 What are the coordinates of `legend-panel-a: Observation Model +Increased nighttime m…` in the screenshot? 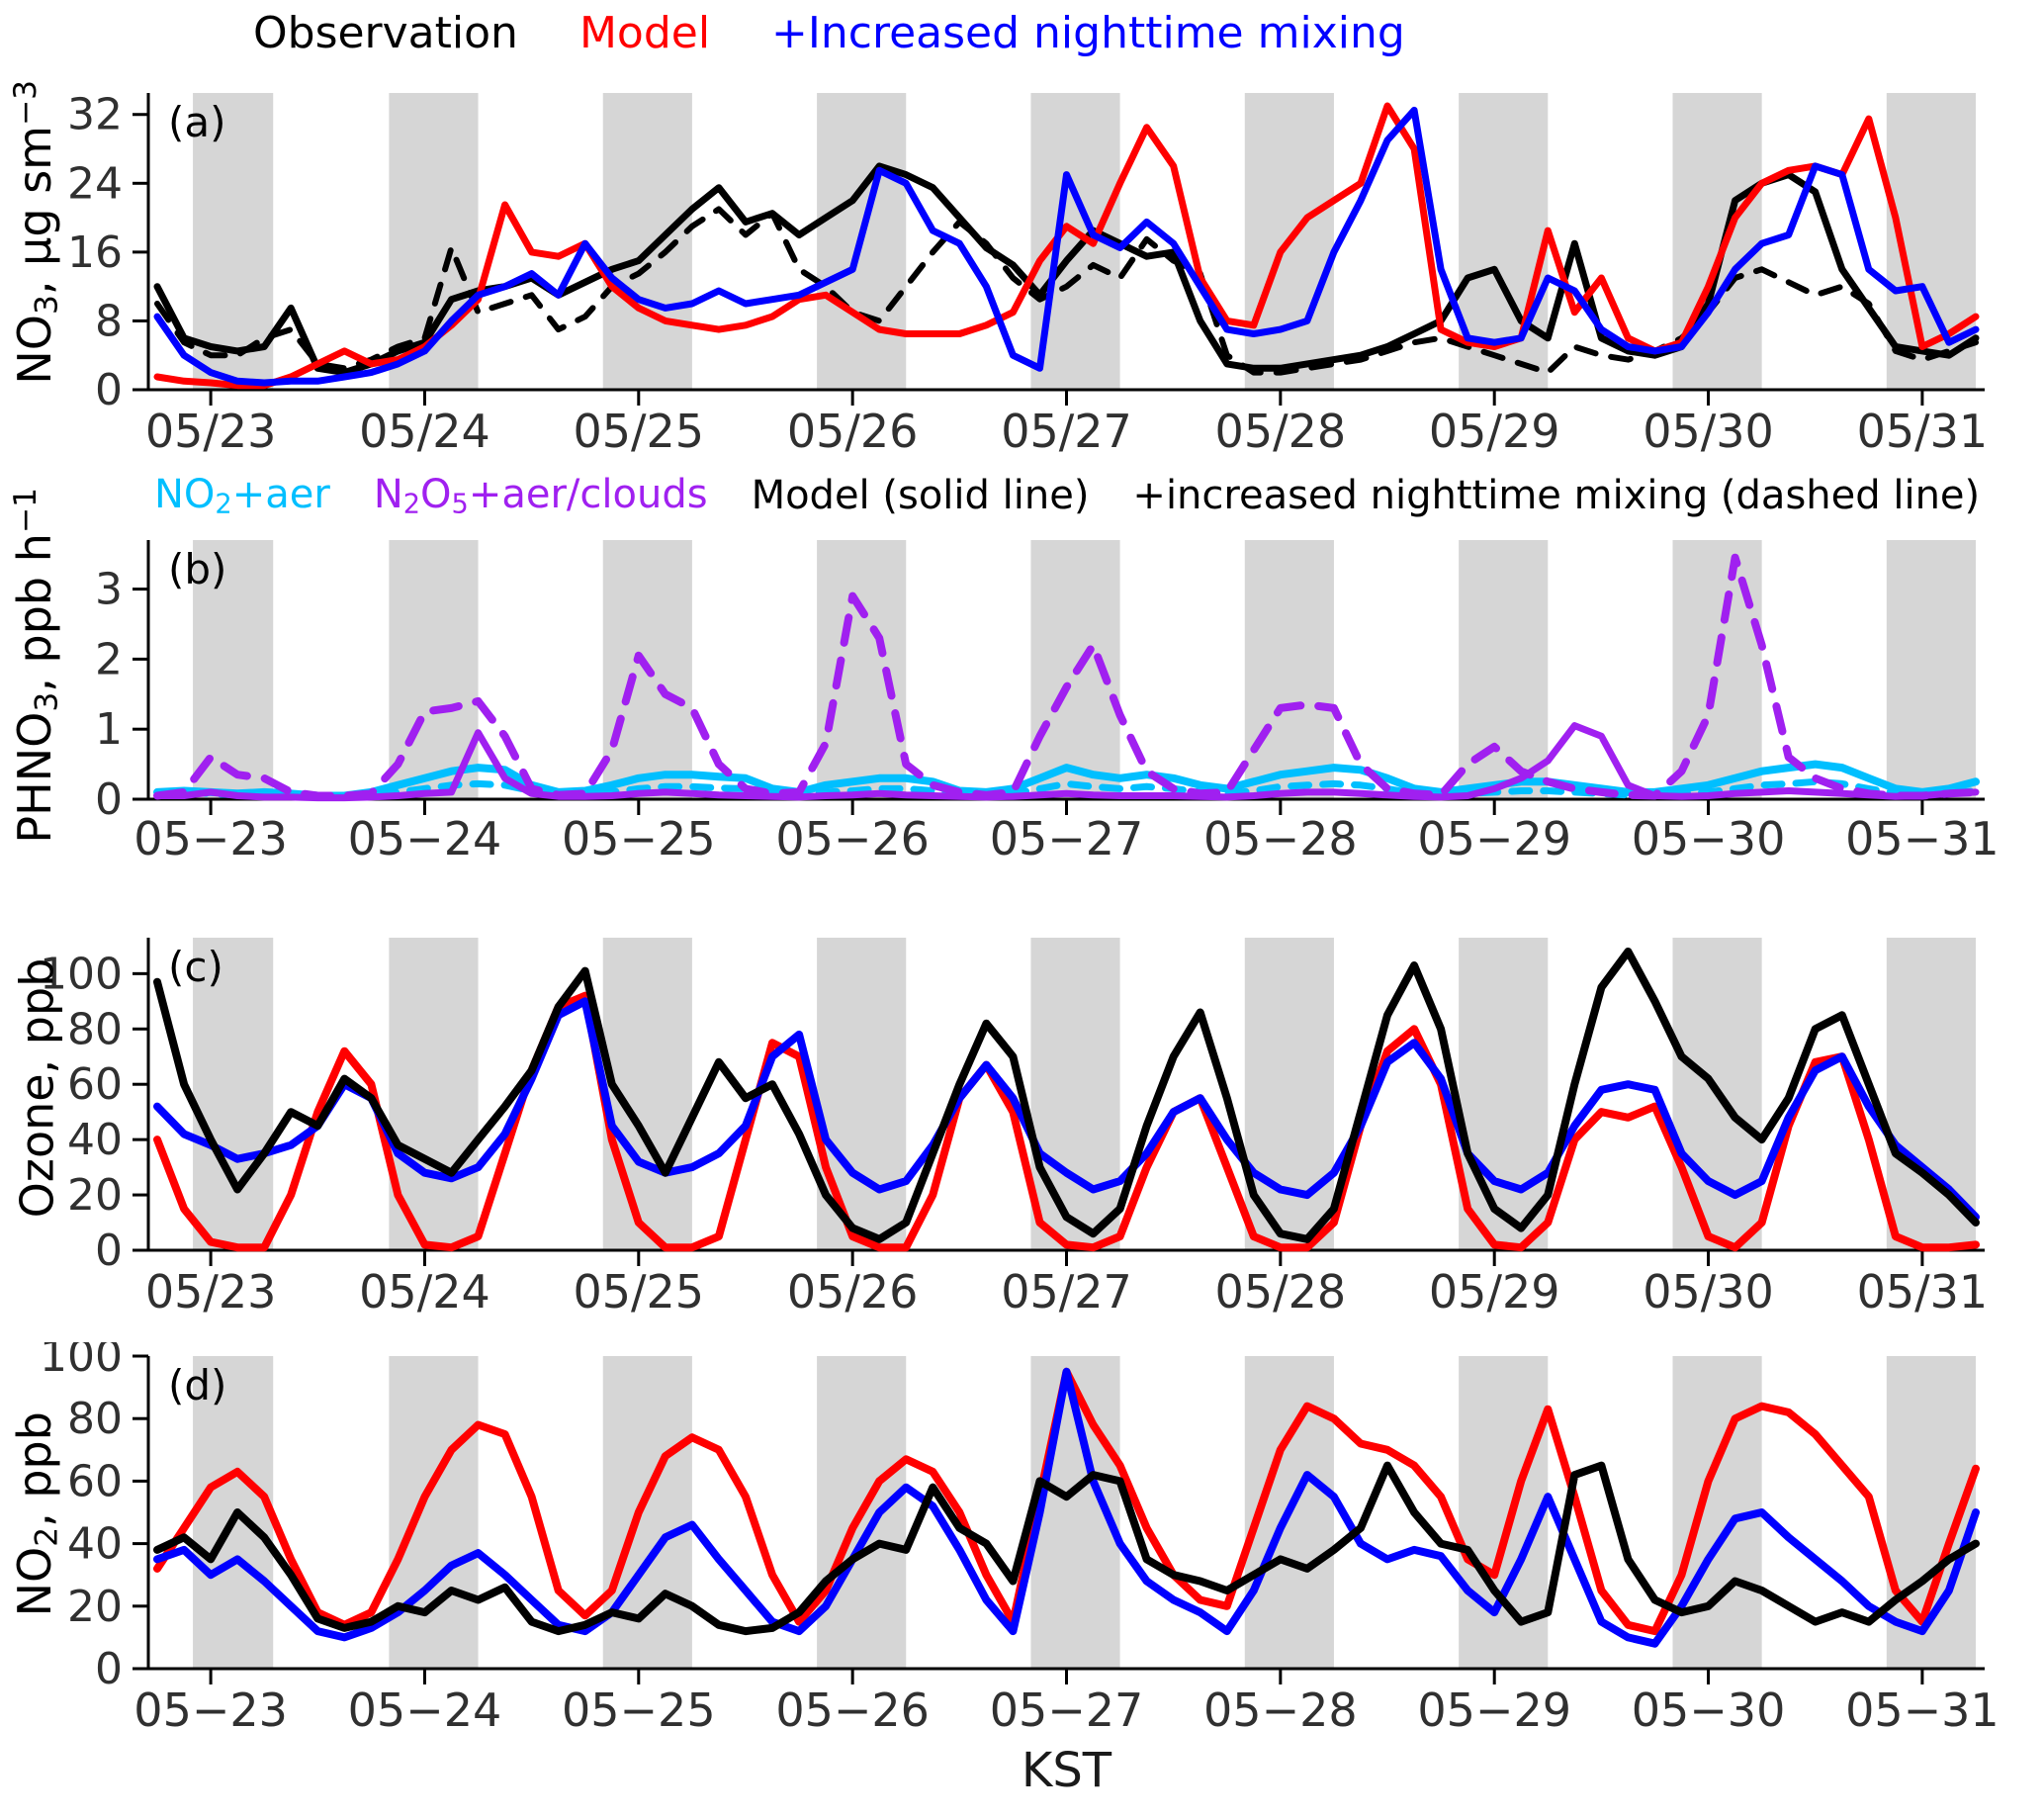 It's located at (1022, 35).